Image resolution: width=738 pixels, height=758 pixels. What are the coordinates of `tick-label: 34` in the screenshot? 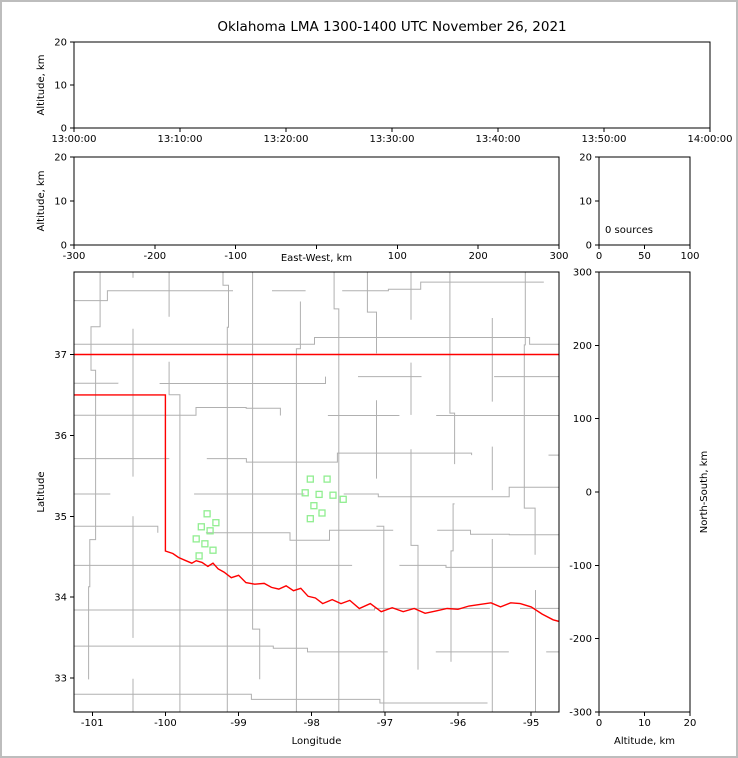 It's located at (60, 598).